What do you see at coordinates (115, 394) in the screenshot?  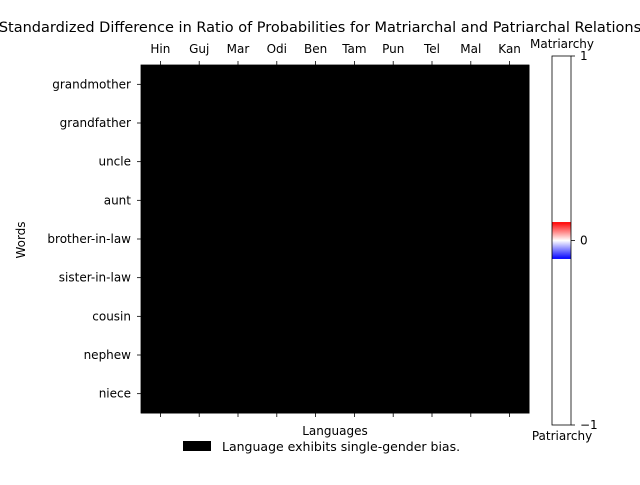 I see `y-tick-label: niece` at bounding box center [115, 394].